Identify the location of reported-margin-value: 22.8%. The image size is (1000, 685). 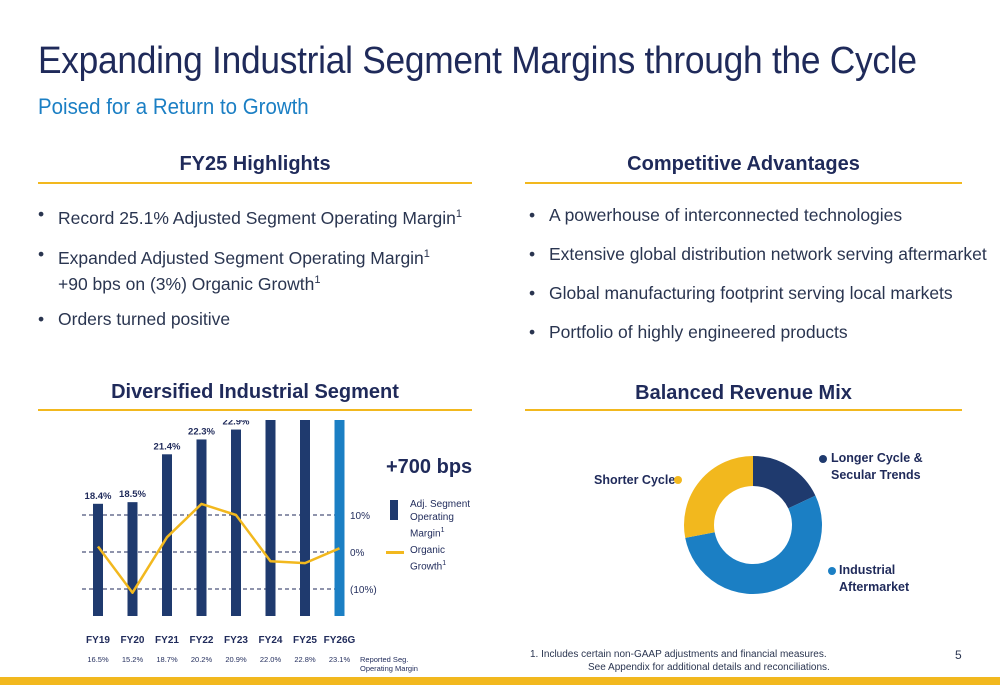
(305, 659).